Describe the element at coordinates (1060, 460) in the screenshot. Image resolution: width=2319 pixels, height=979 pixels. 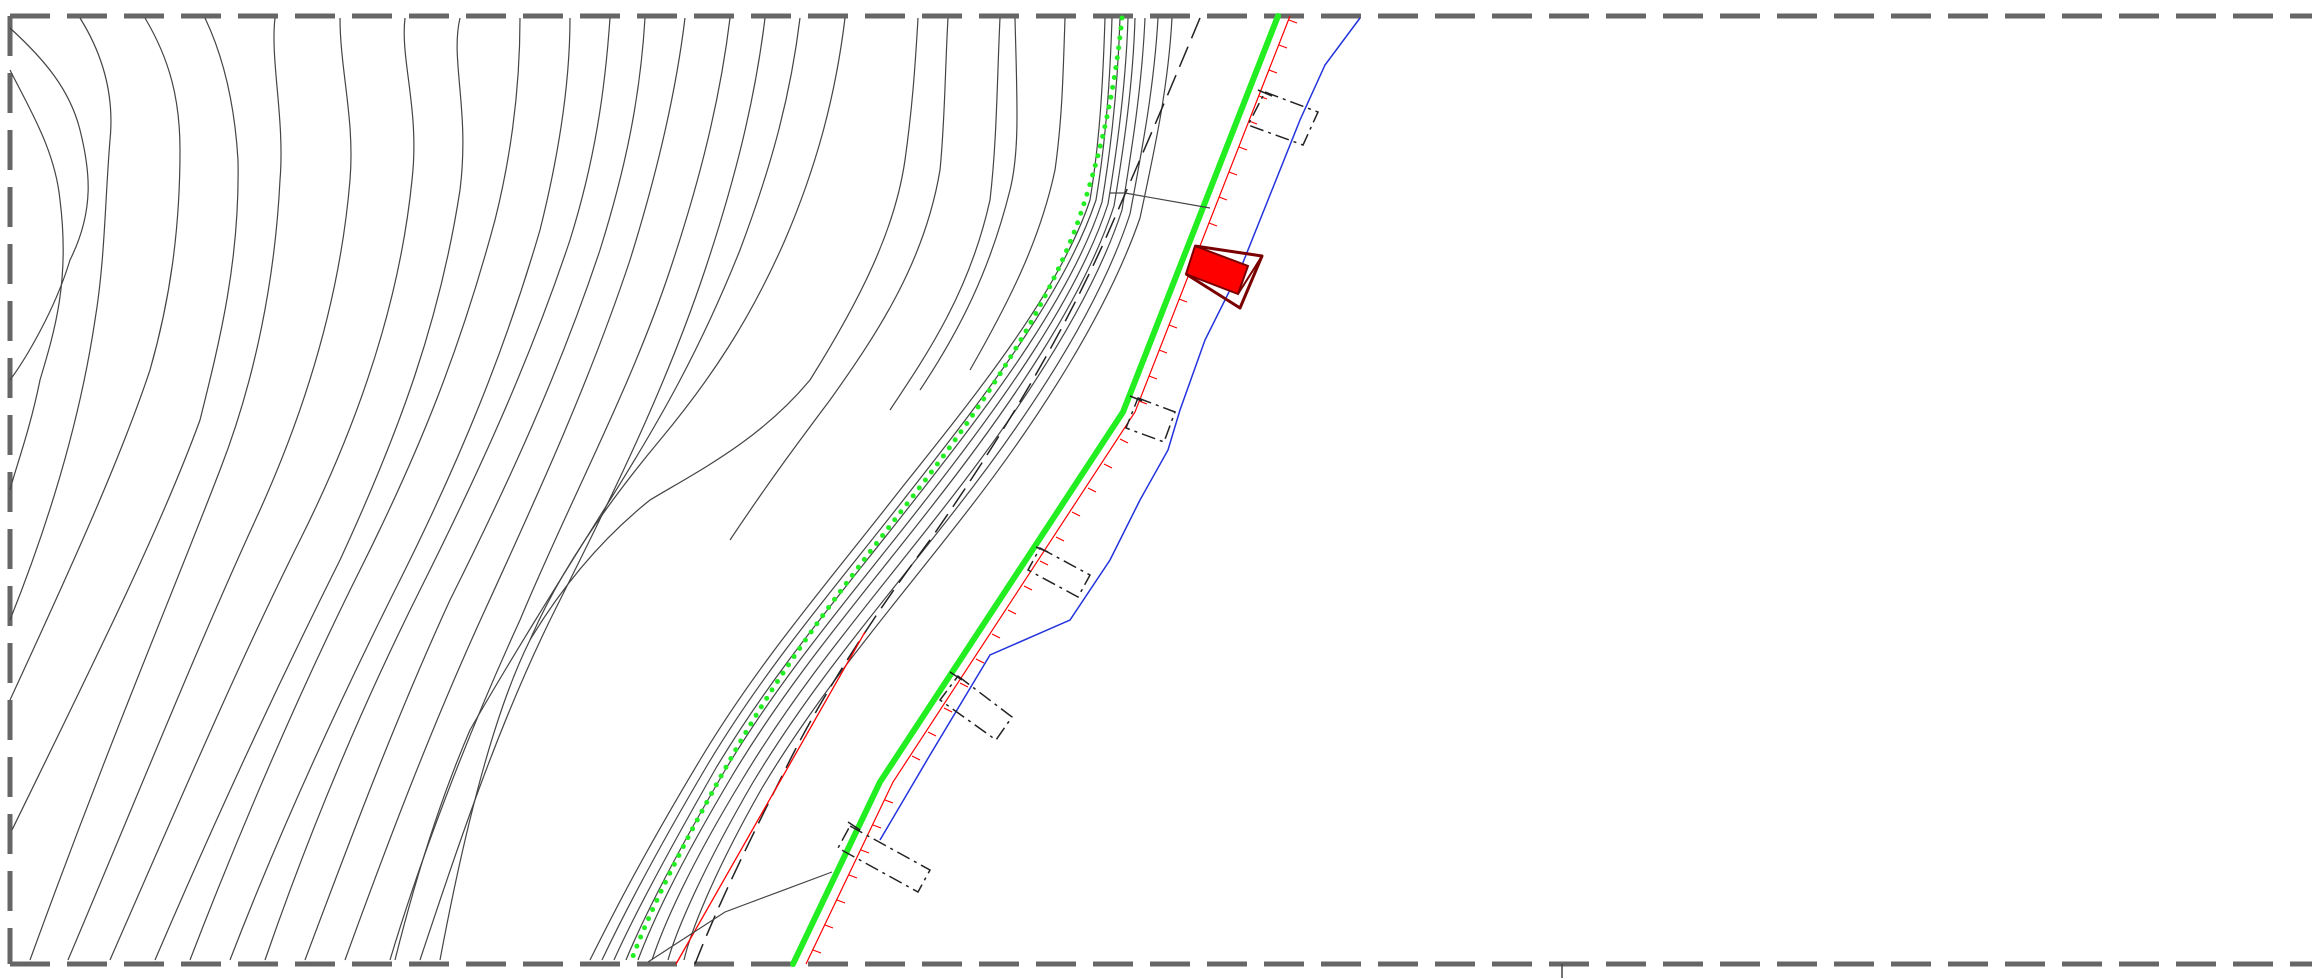
I see `culvert-headwall-ticks` at that location.